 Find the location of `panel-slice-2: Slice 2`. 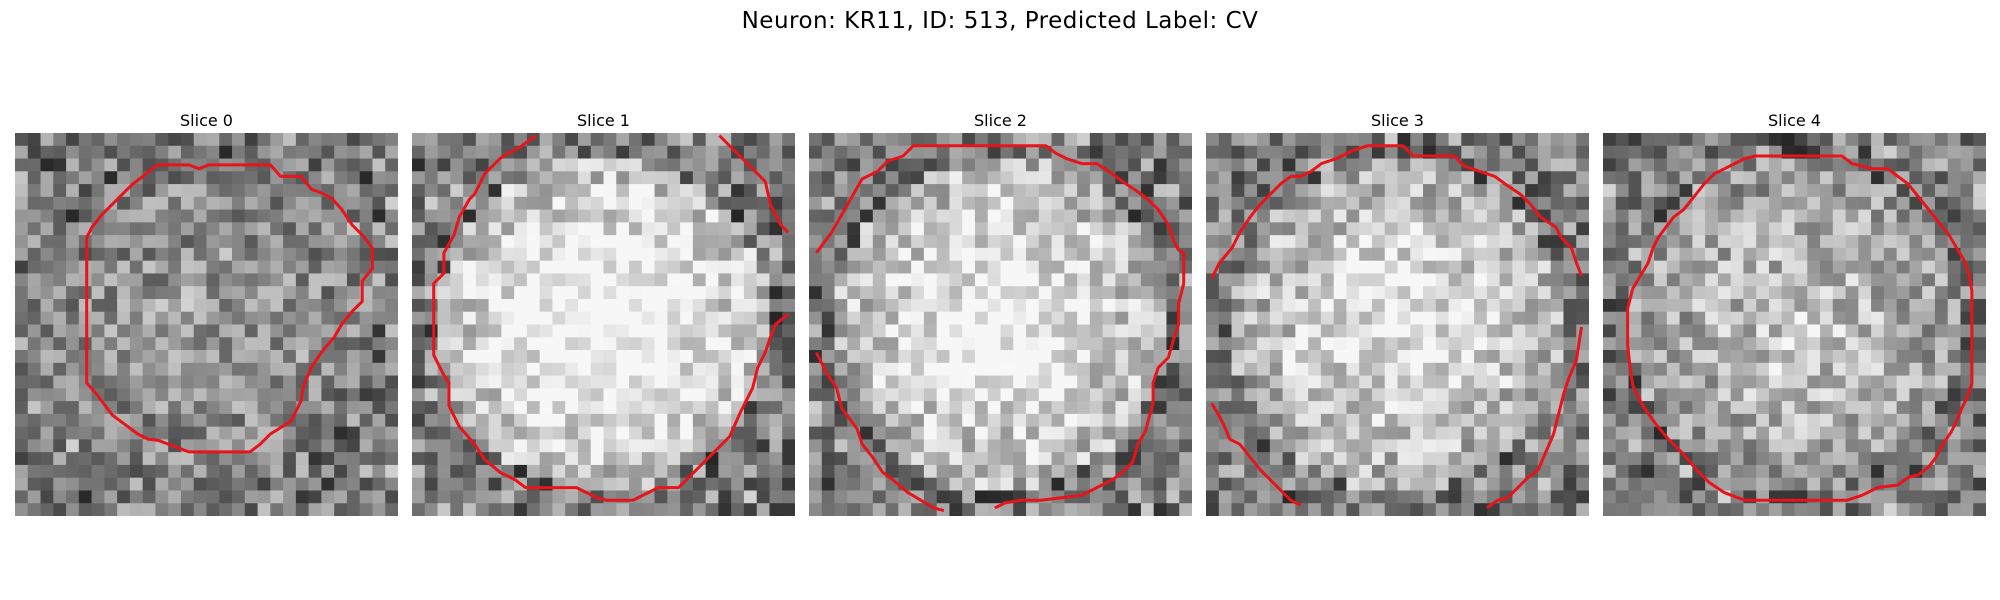

panel-slice-2: Slice 2 is located at coordinates (1000, 312).